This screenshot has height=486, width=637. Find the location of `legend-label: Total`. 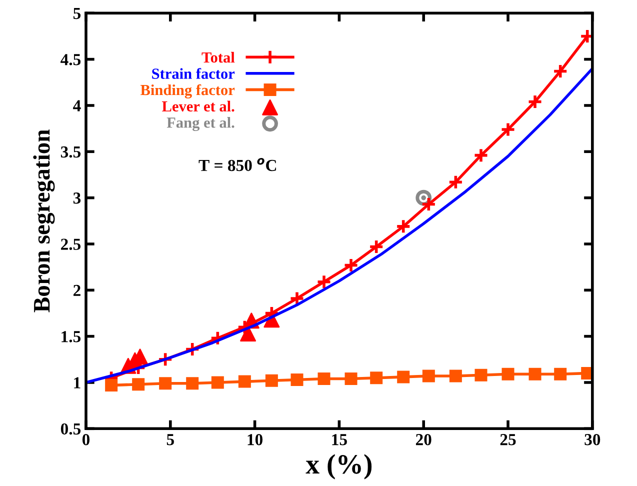

legend-label: Total is located at coordinates (218, 57).